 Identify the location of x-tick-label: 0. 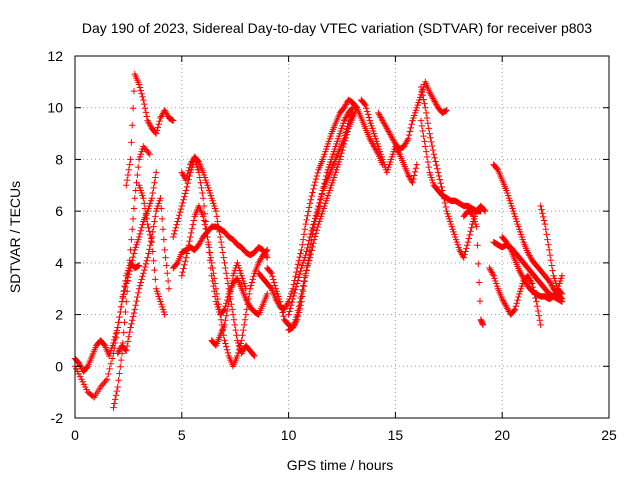
(75, 435).